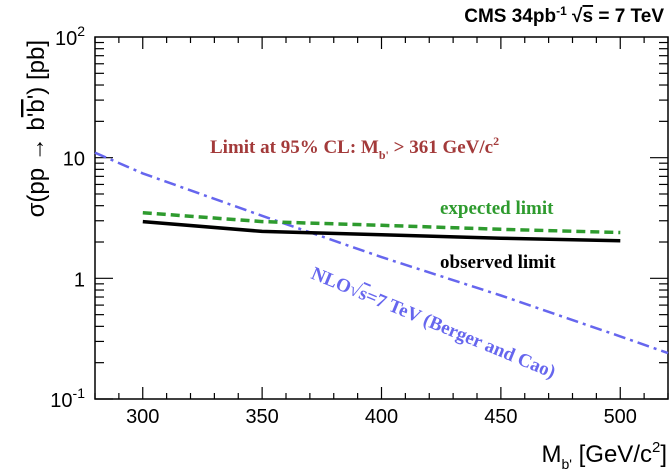  What do you see at coordinates (381, 231) in the screenshot?
I see `series-line-solid` at bounding box center [381, 231].